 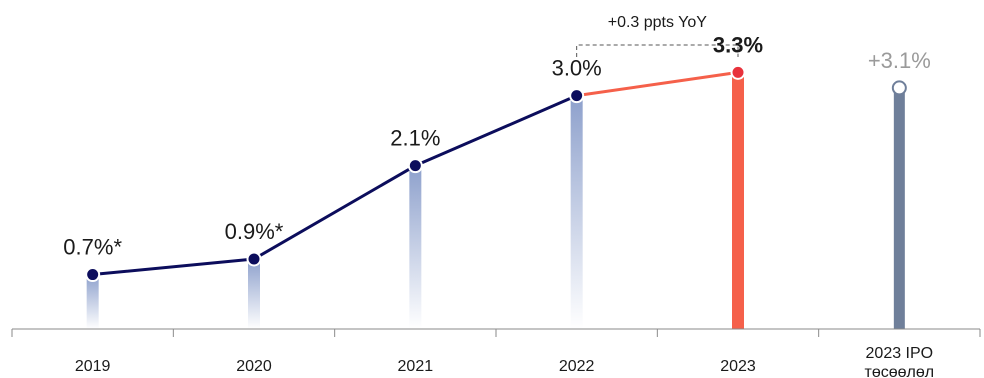 What do you see at coordinates (738, 72) in the screenshot?
I see `data-point-highlight` at bounding box center [738, 72].